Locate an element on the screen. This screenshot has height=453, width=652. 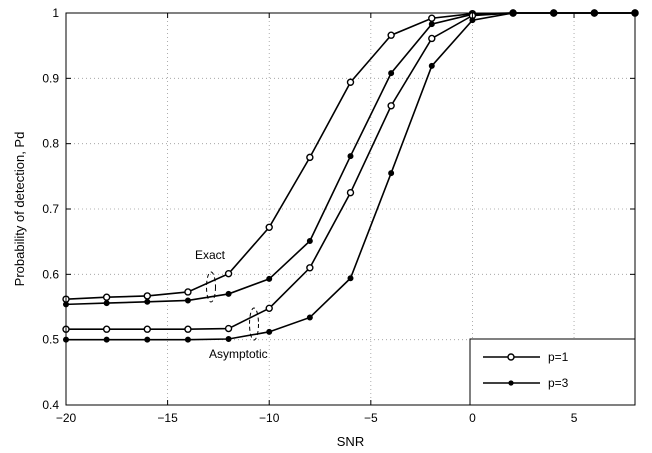
annotation-asymptotic: Asymptotic is located at coordinates (238, 354).